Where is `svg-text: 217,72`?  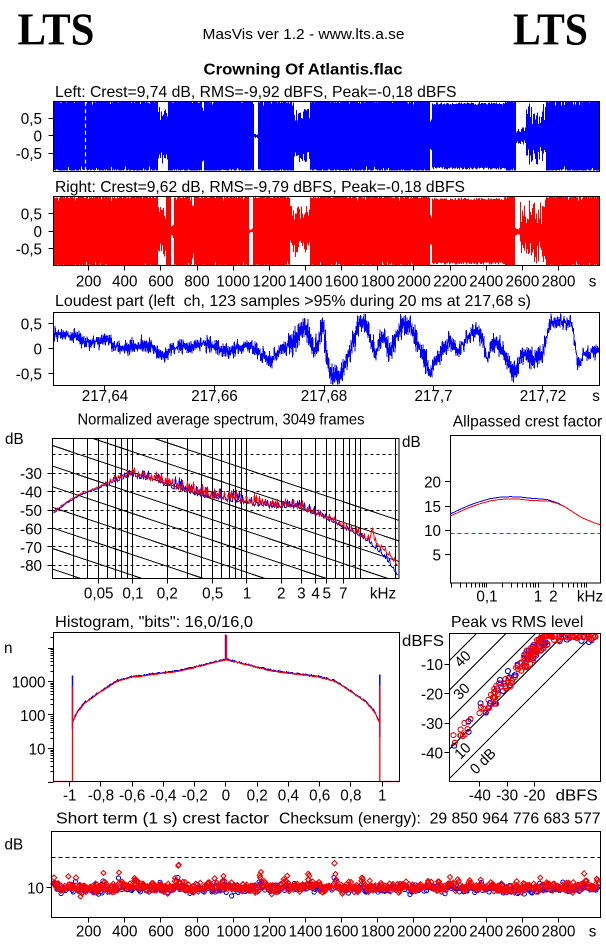 svg-text: 217,72 is located at coordinates (543, 396).